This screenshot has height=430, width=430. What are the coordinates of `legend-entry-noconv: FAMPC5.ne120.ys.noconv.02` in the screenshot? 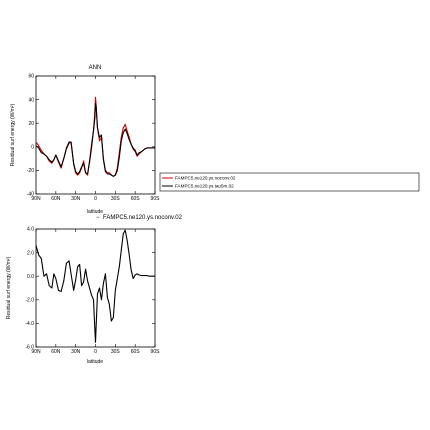 It's located at (205, 178).